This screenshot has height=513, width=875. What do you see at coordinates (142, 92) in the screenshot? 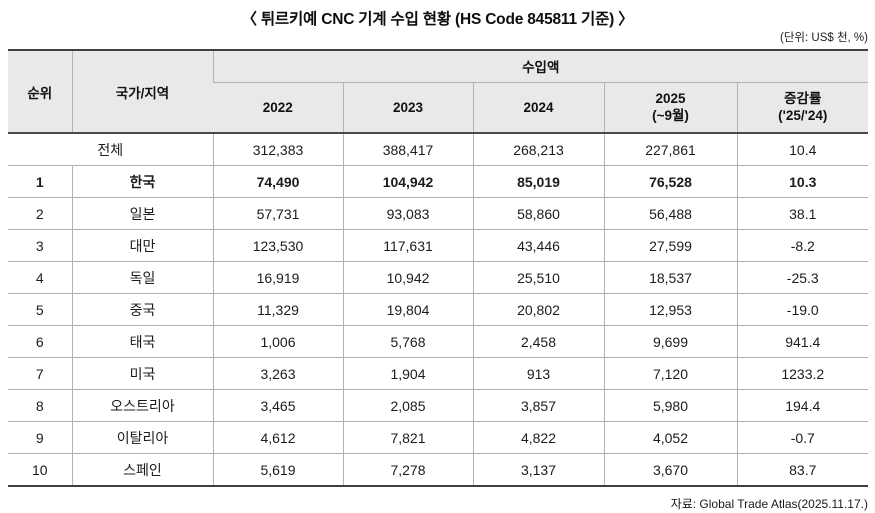
I see `col-header-country: 국가/지역` at bounding box center [142, 92].